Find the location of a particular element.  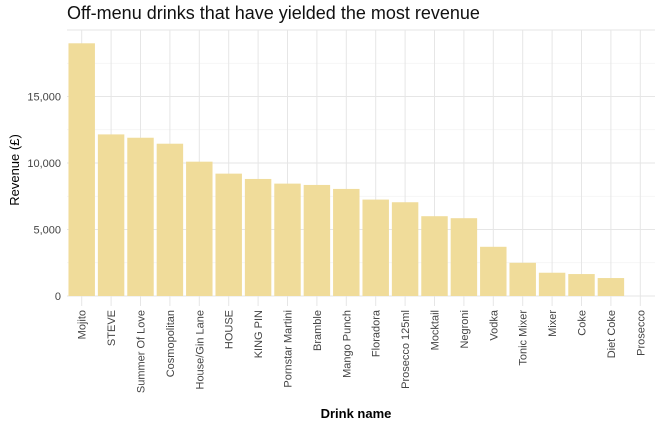

x-tick-label: Vodka is located at coordinates (494, 324).